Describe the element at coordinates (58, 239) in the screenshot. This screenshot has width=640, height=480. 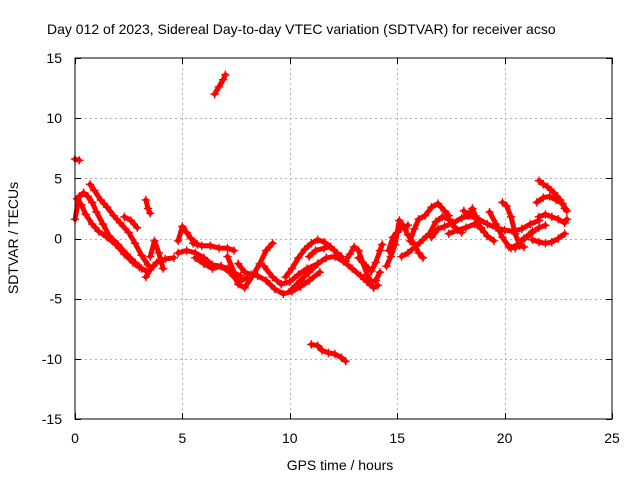
I see `y-tick-label: 0` at that location.